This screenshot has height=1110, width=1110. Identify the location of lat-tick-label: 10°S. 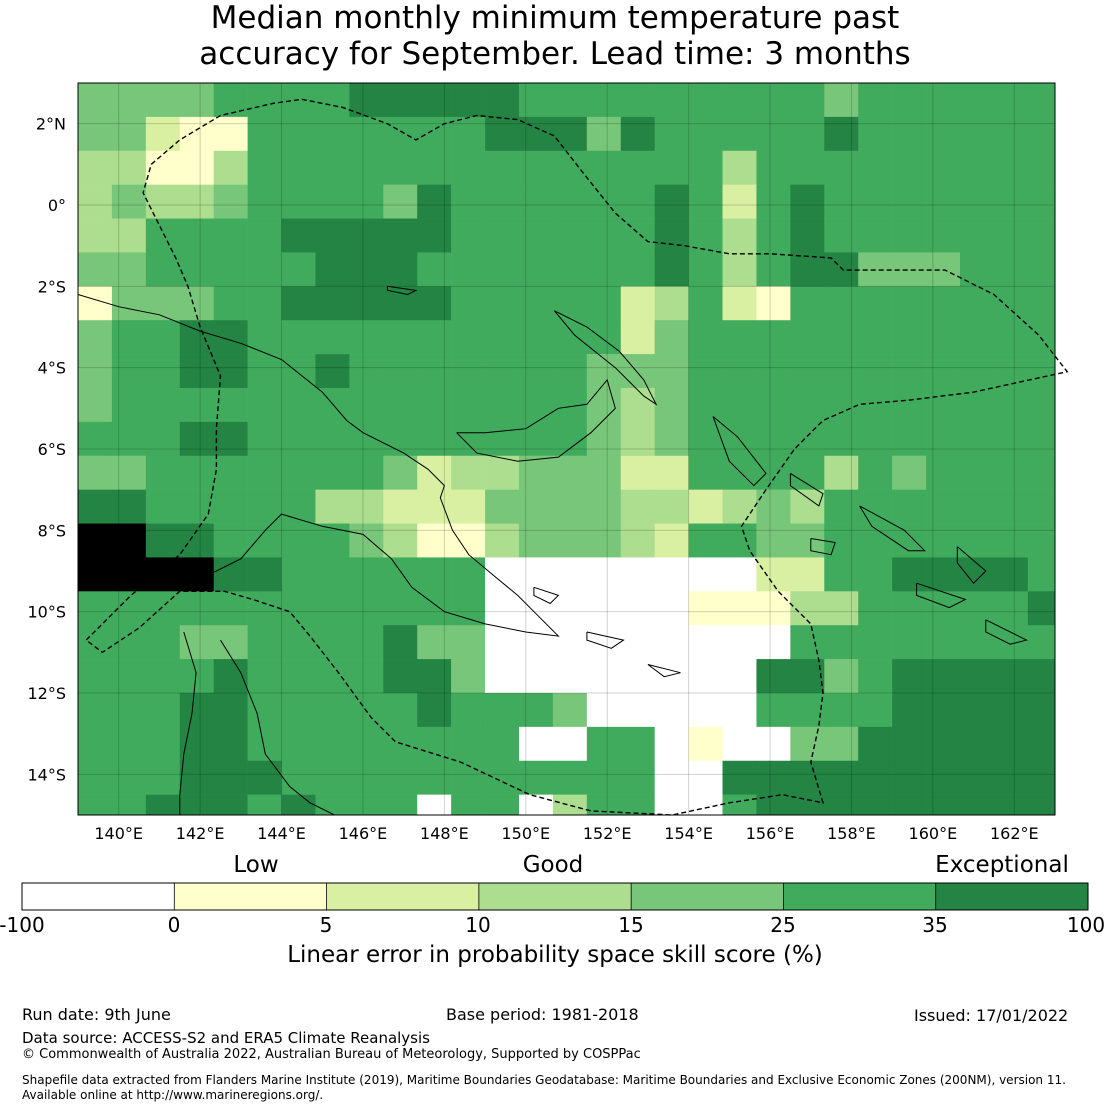
(46, 612).